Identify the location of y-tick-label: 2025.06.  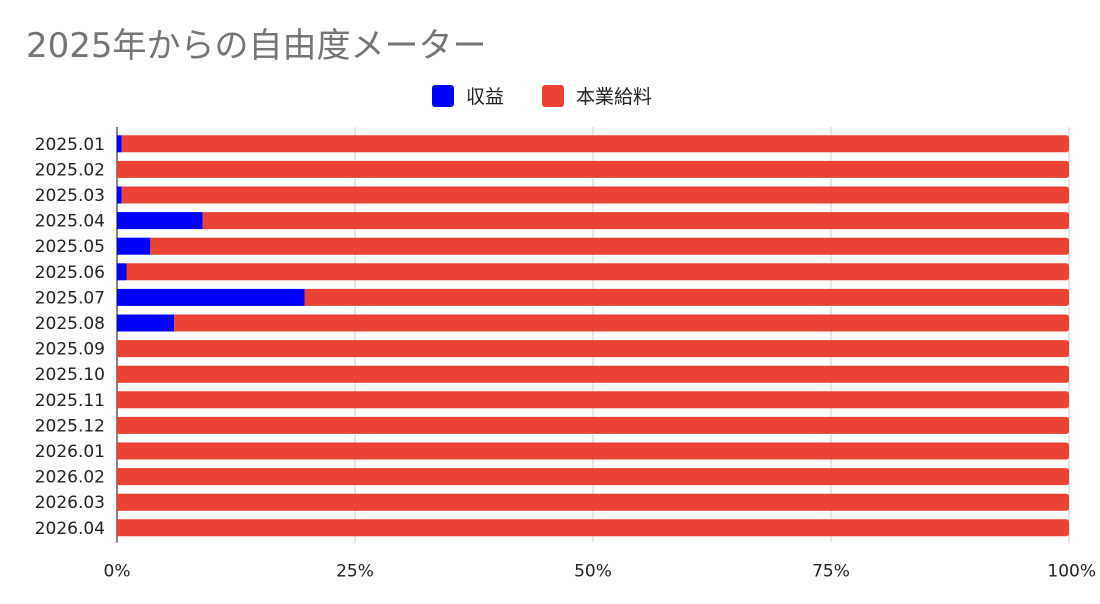
(70, 273).